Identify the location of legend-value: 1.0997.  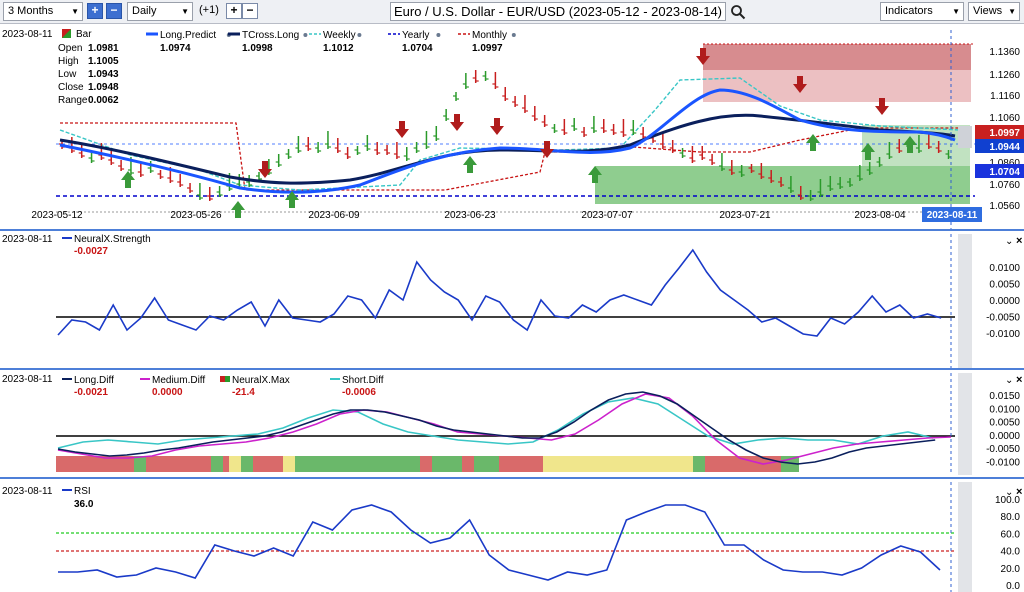
(487, 48).